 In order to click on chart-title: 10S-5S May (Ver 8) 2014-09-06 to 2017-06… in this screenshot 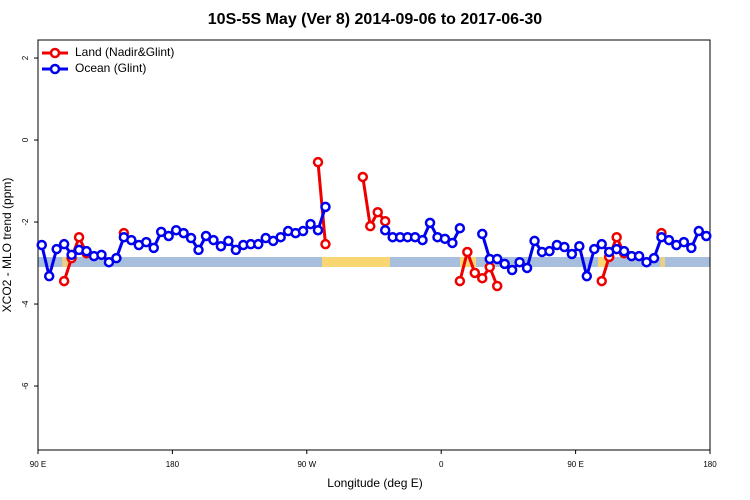, I will do `click(375, 19)`.